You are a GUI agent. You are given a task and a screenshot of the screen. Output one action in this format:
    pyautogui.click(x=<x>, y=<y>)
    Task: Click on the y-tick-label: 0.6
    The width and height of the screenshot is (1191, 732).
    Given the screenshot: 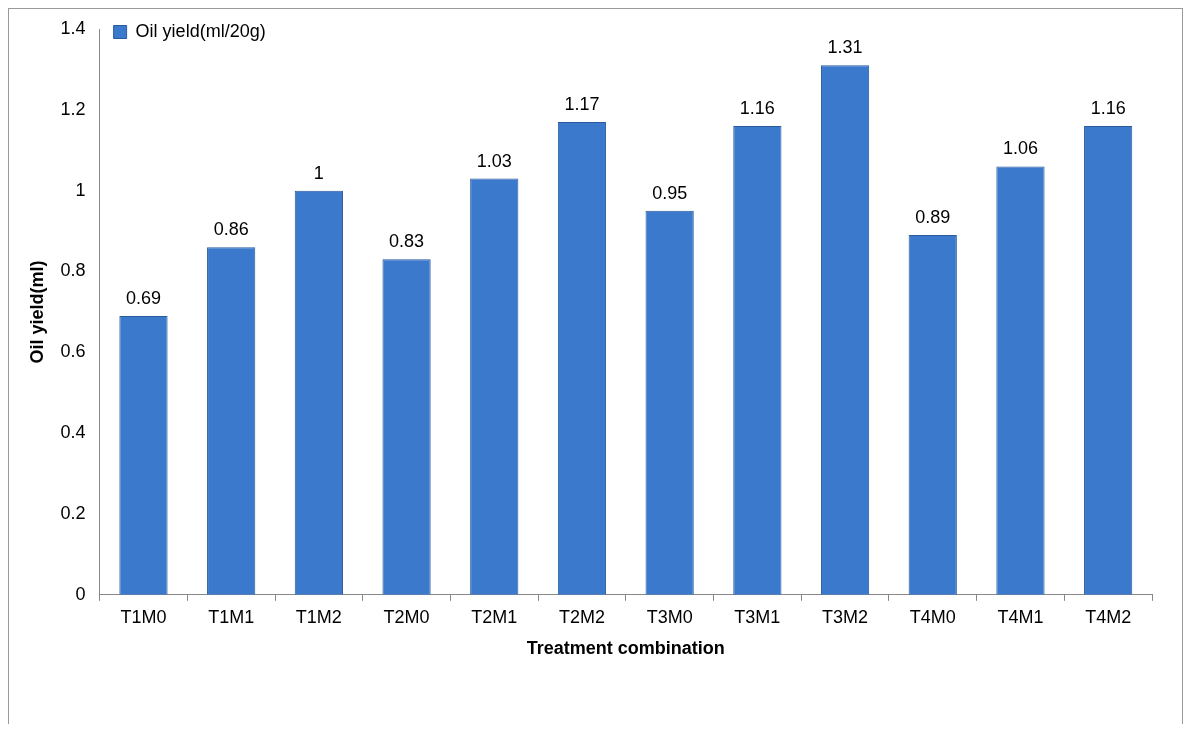 What is the action you would take?
    pyautogui.click(x=73, y=351)
    